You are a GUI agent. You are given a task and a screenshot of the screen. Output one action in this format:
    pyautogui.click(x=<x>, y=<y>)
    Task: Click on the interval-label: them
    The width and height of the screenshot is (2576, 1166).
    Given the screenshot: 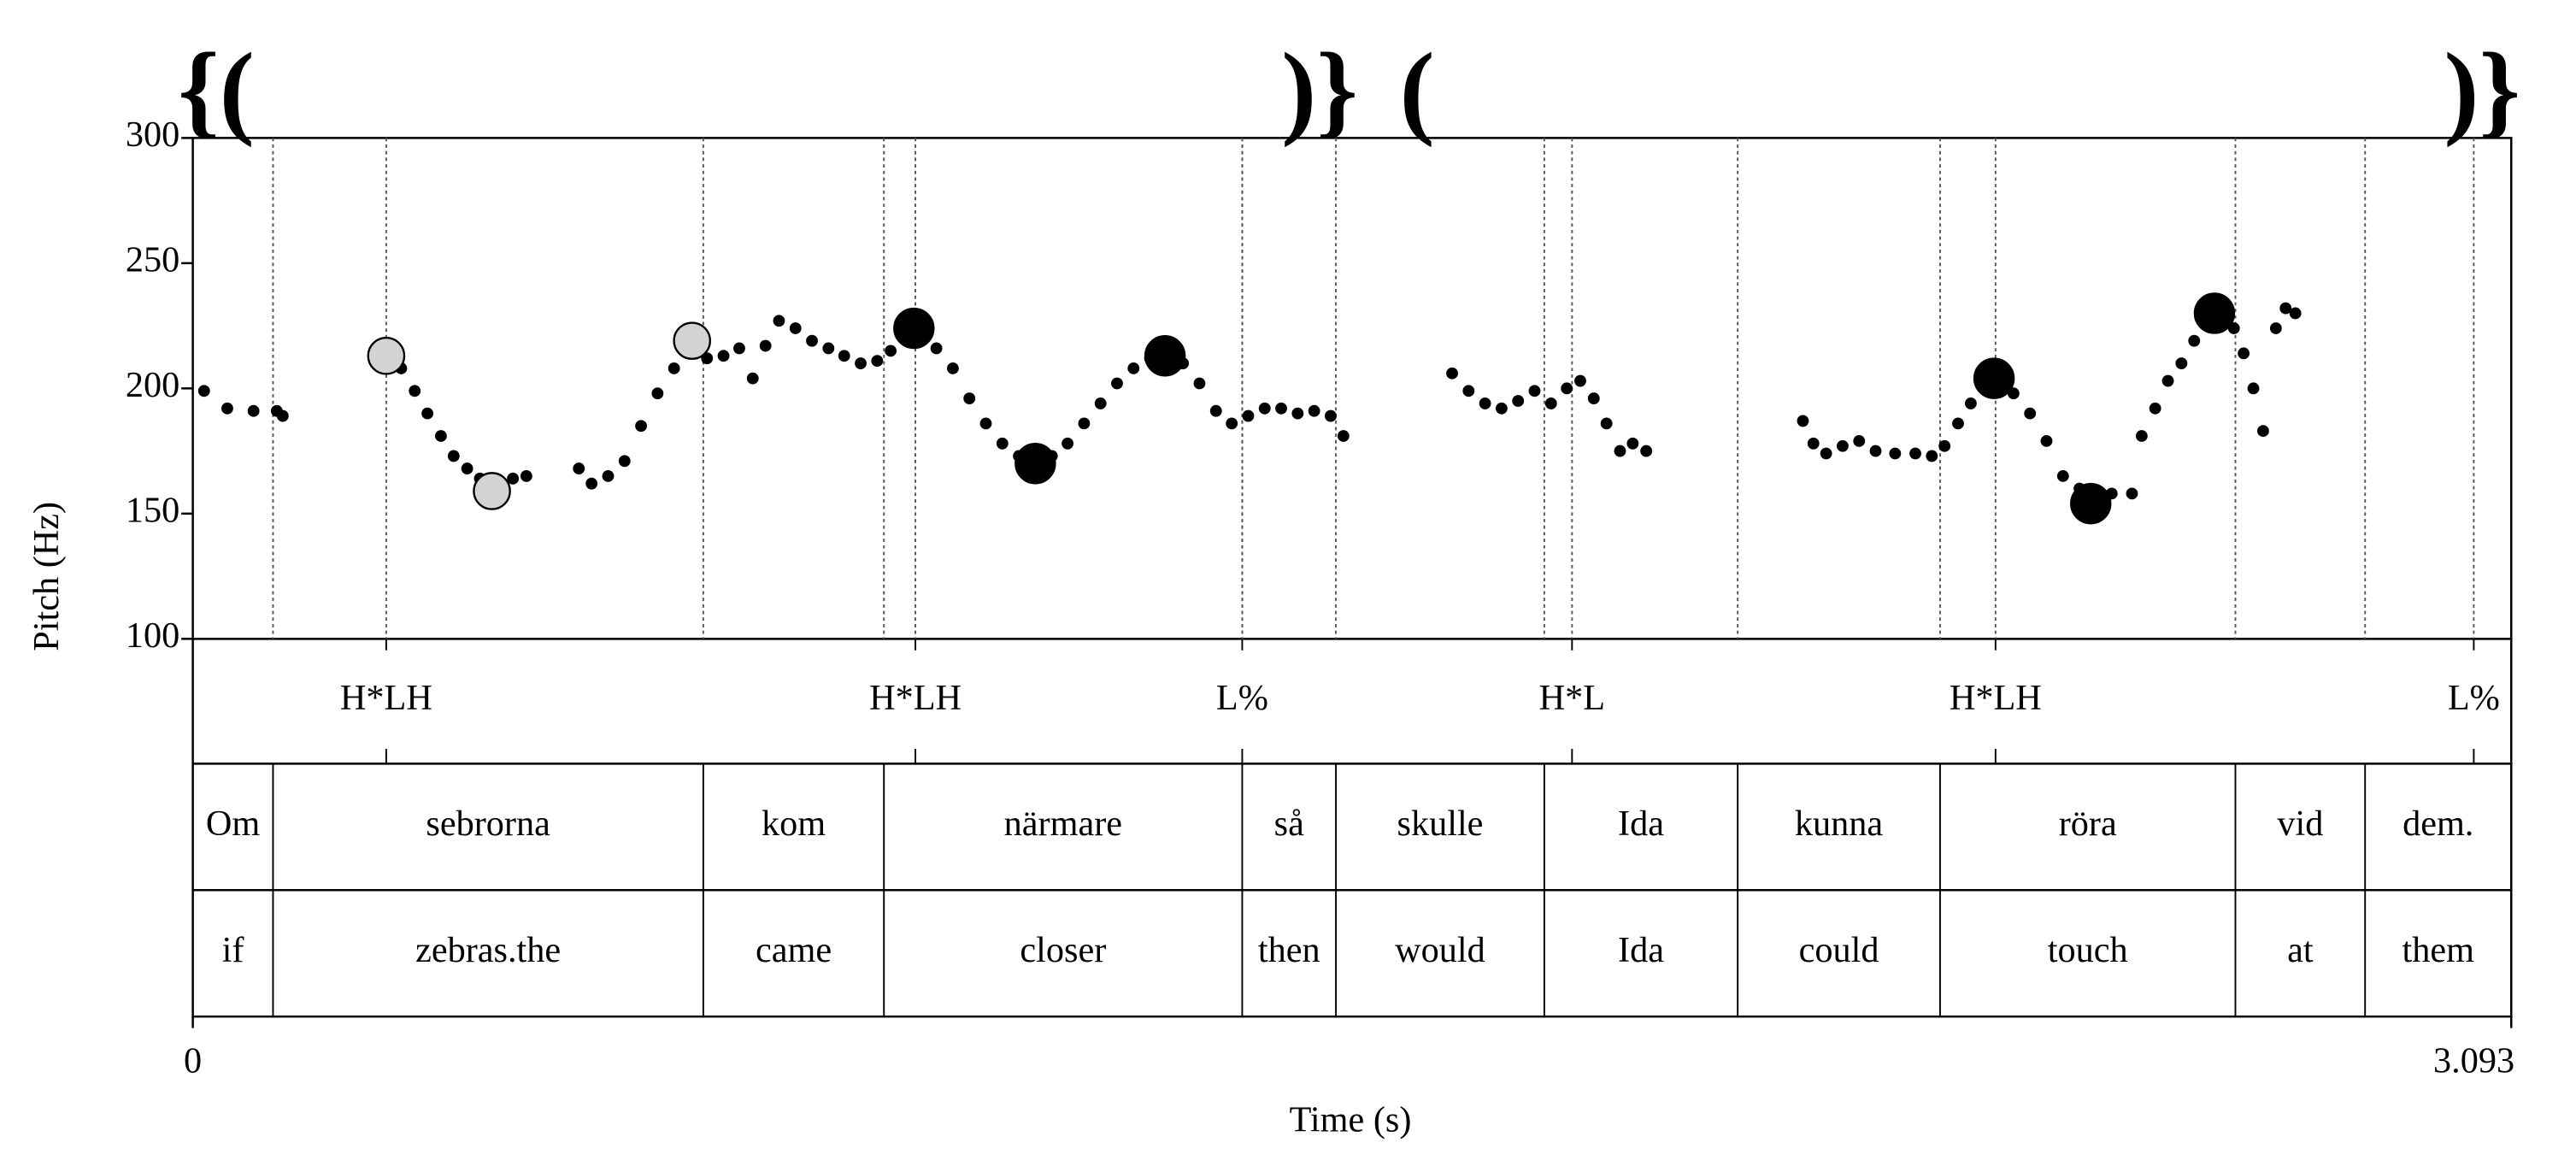 What is the action you would take?
    pyautogui.click(x=2438, y=950)
    